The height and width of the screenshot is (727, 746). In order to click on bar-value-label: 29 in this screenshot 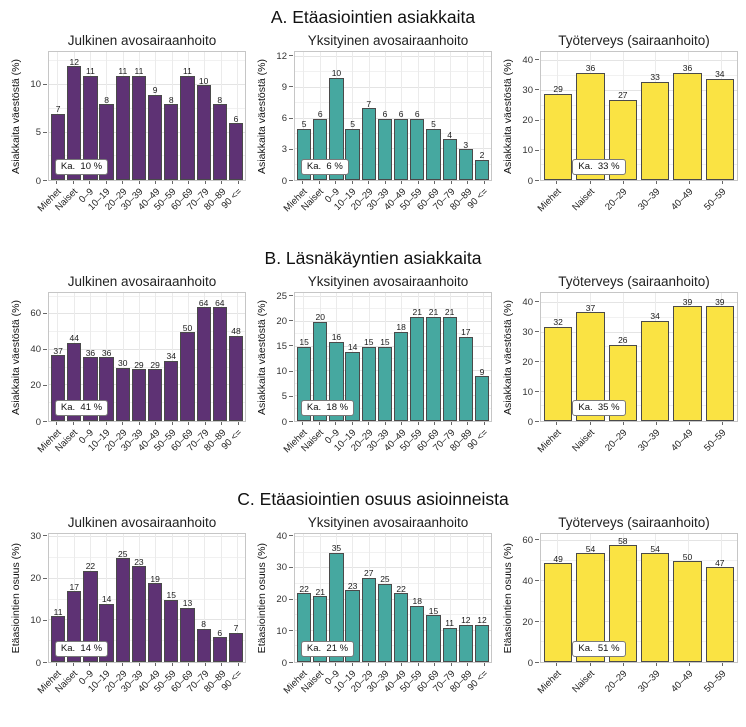, I will do `click(139, 364)`.